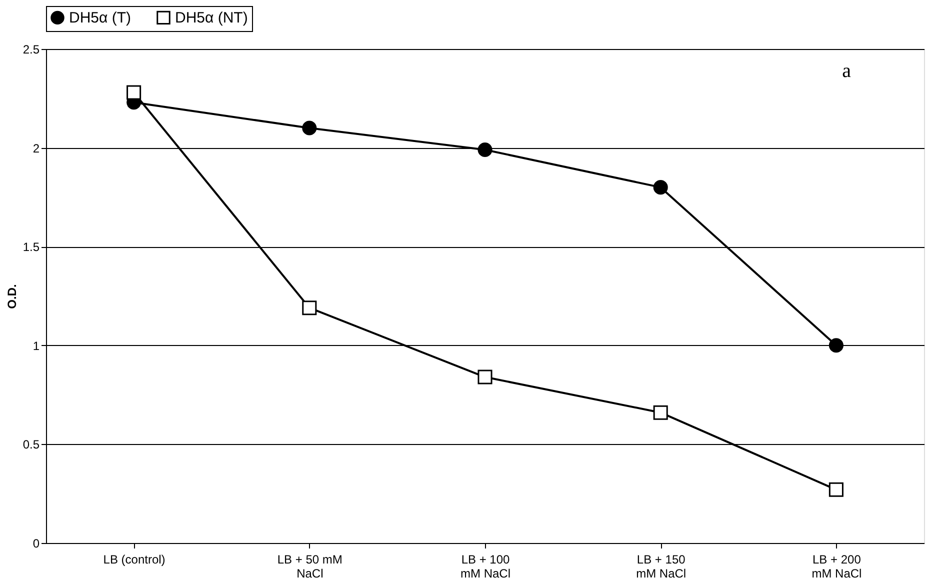  I want to click on y-tick-label: 2, so click(36, 148).